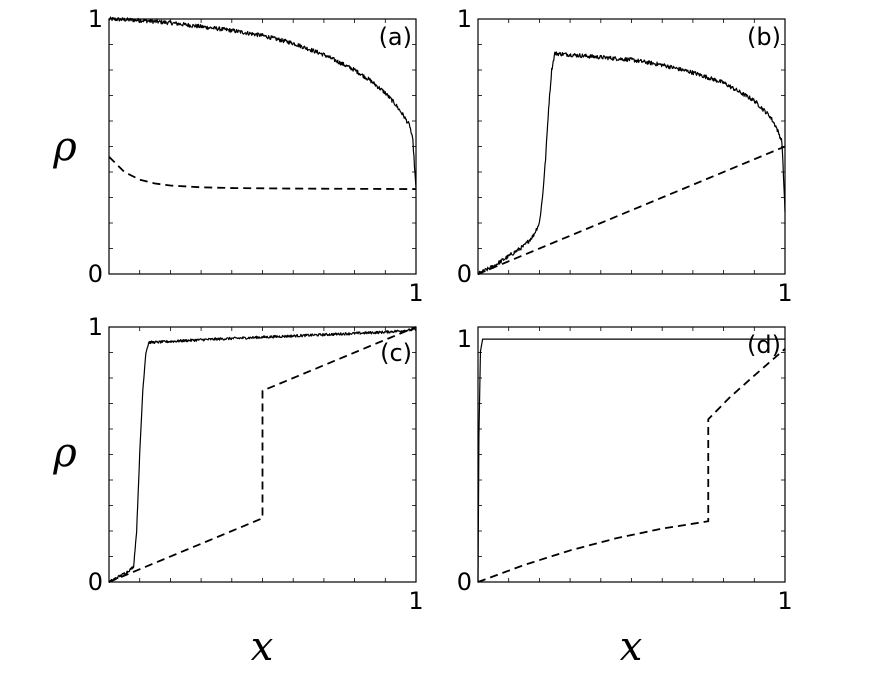 The width and height of the screenshot is (872, 678). I want to click on x-axis-title-right: x, so click(631, 647).